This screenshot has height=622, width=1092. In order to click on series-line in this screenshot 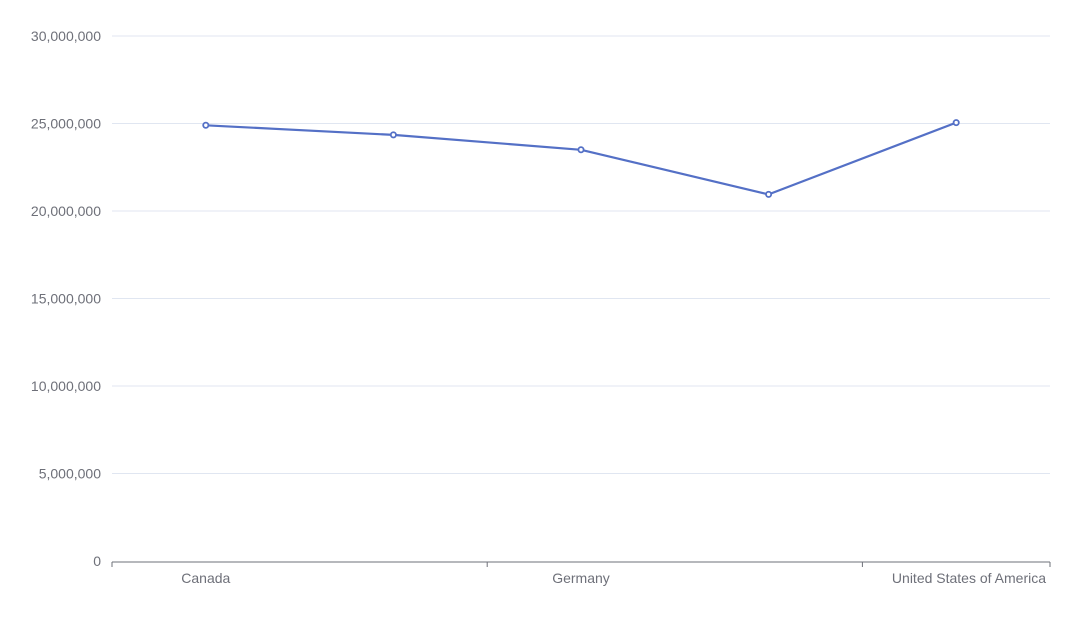, I will do `click(581, 158)`.